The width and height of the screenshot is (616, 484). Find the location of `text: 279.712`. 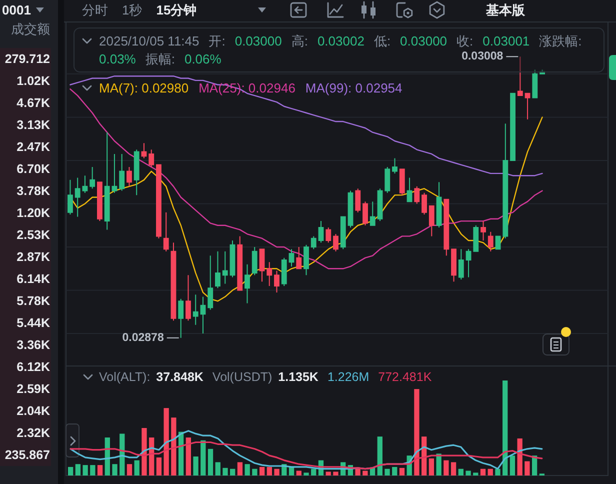

text: 279.712 is located at coordinates (27, 59).